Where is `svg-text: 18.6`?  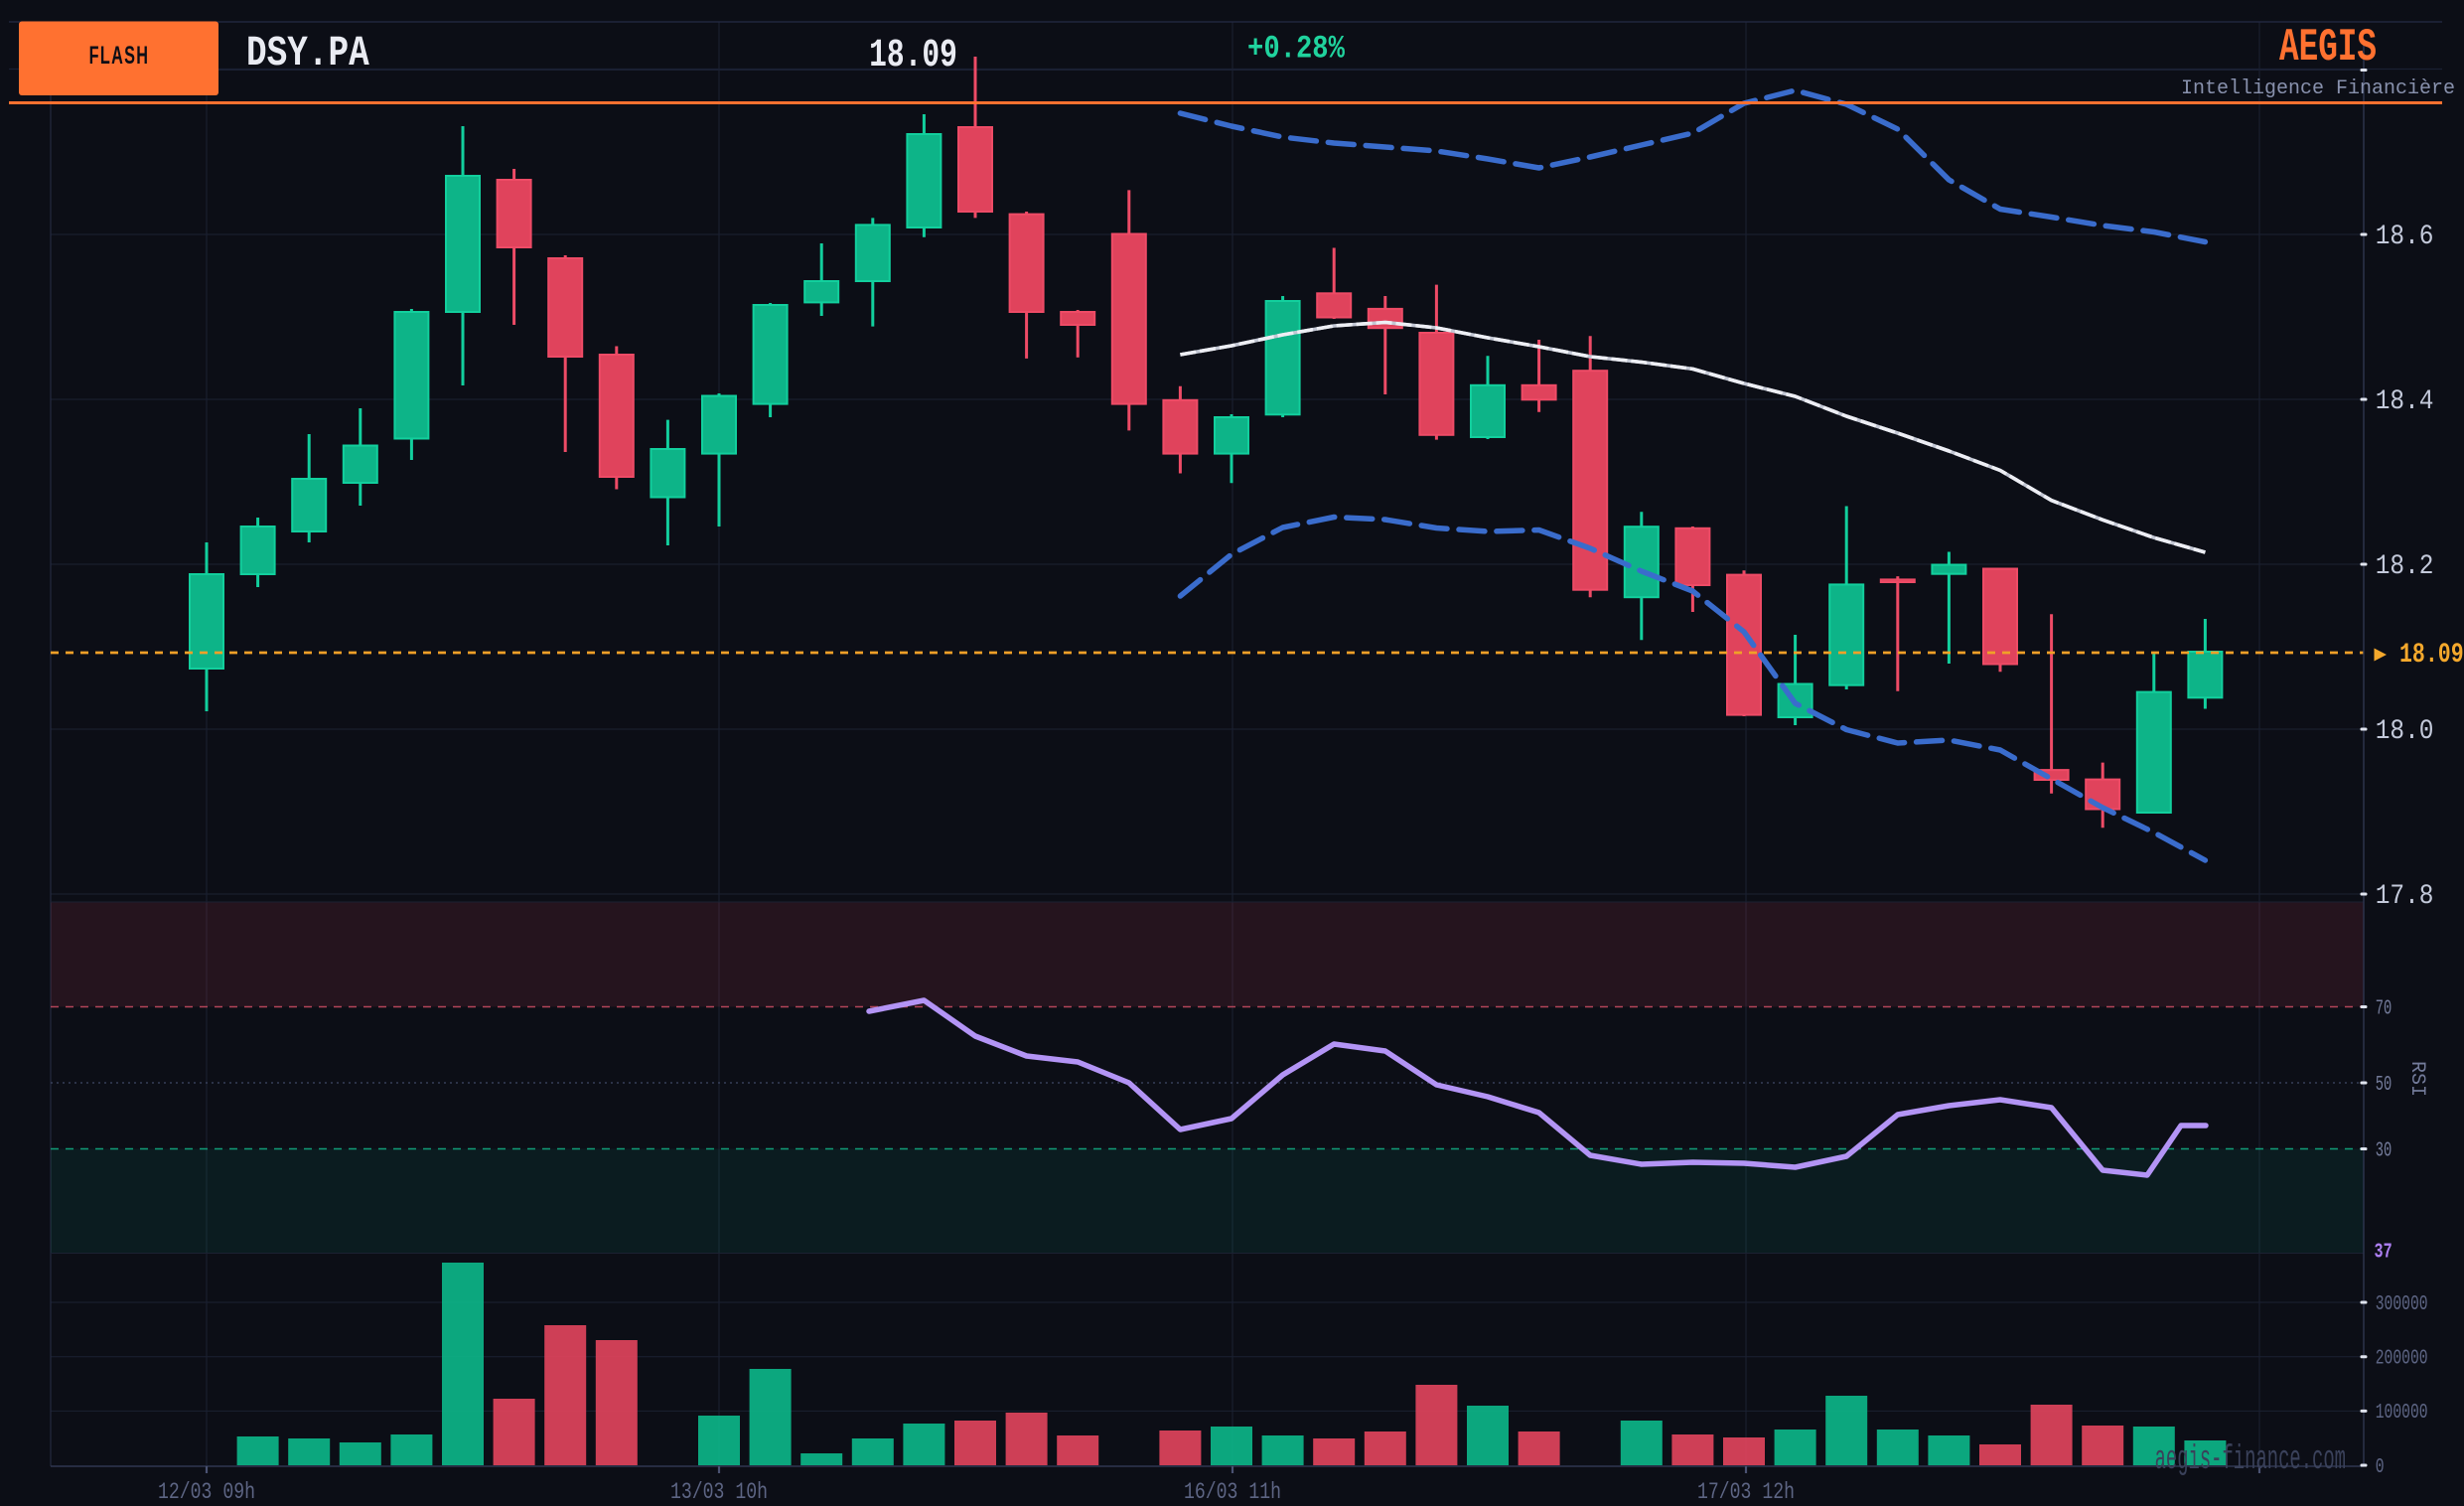 svg-text: 18.6 is located at coordinates (2405, 236).